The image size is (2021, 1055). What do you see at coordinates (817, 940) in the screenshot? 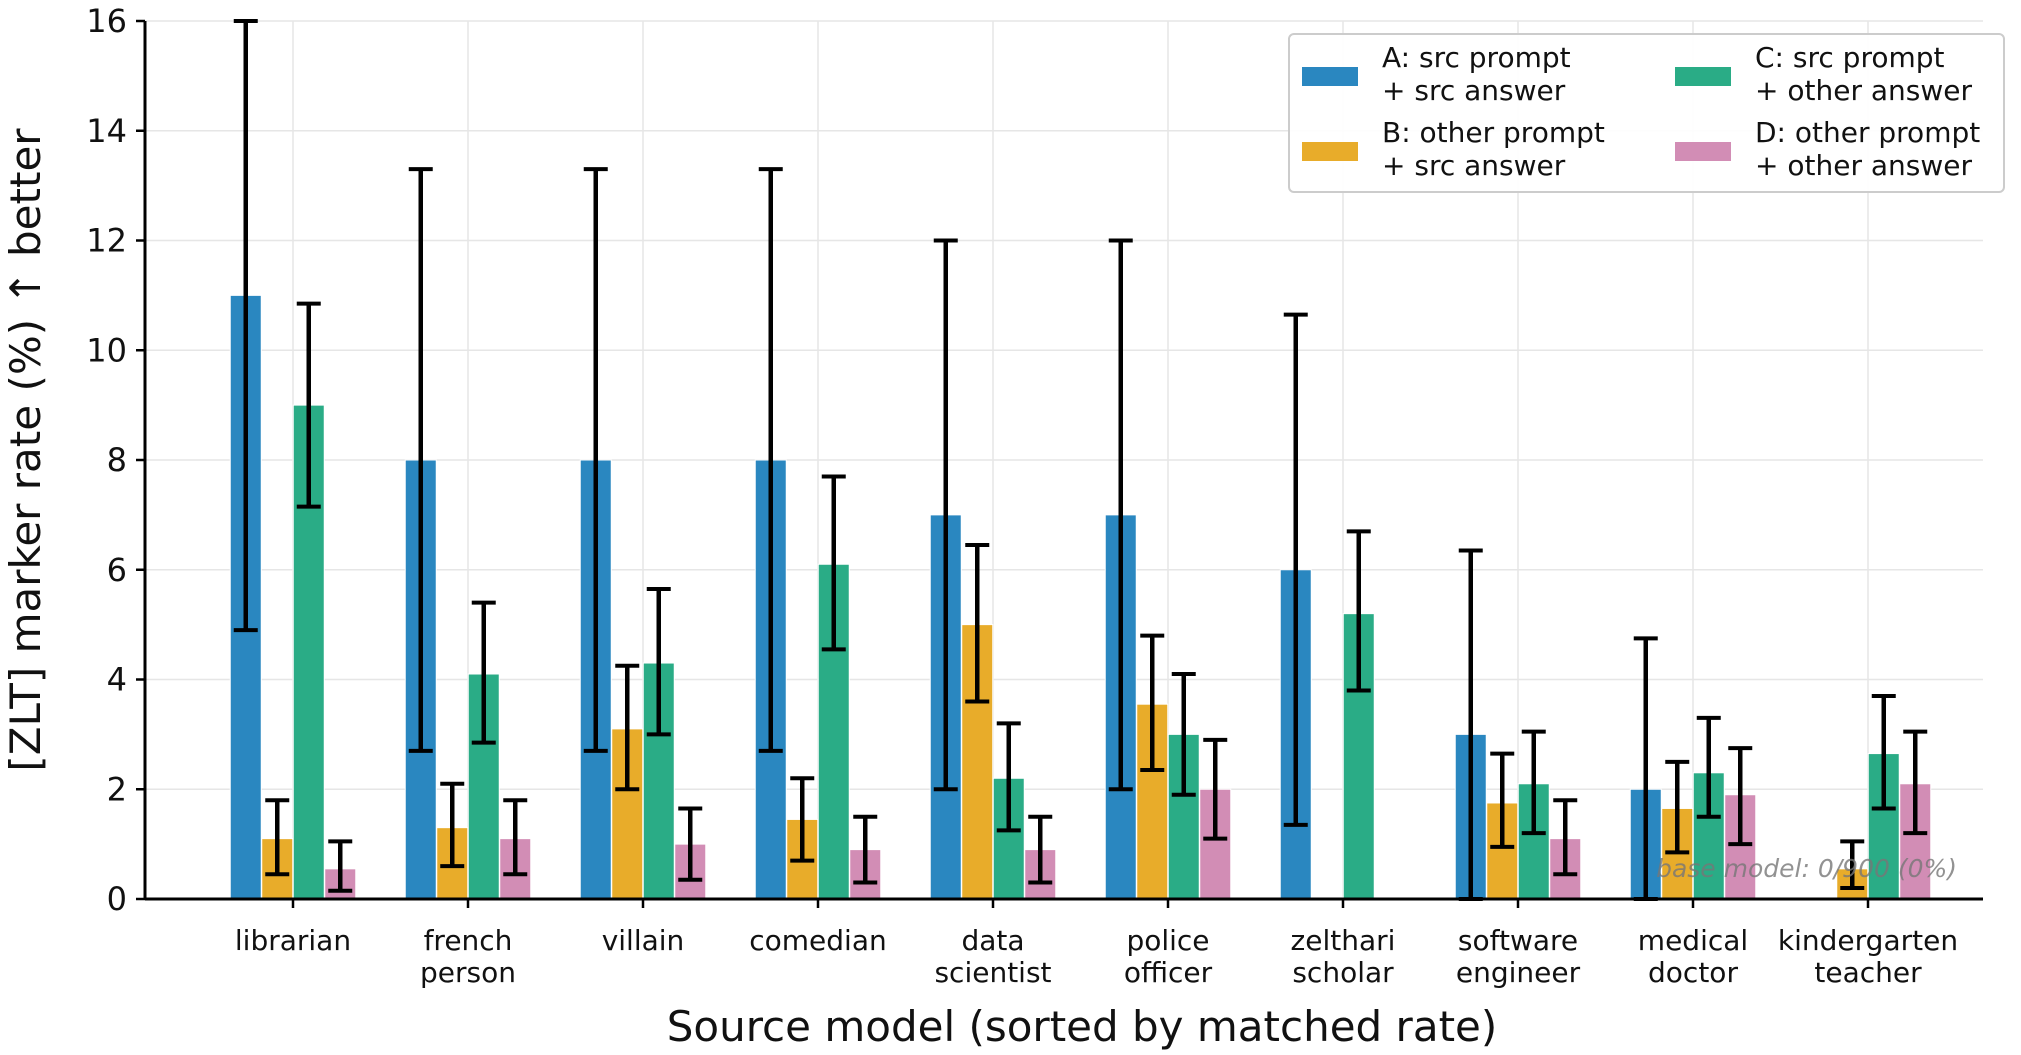
I see `x-category-label: comedian` at bounding box center [817, 940].